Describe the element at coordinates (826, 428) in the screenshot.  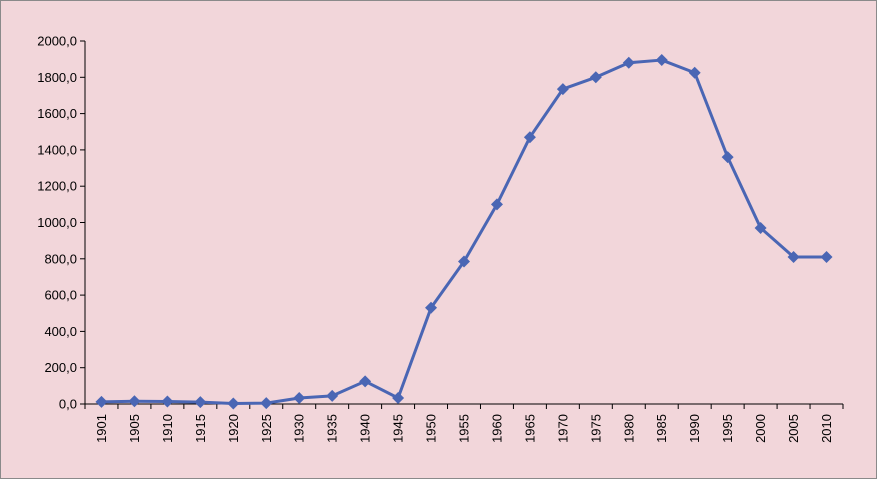
I see `x-tick-label: 2010` at that location.